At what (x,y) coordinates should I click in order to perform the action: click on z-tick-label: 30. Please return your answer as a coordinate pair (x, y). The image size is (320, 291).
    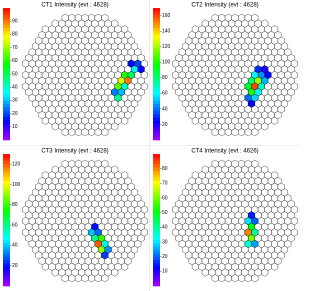
    Looking at the image, I should click on (15, 101).